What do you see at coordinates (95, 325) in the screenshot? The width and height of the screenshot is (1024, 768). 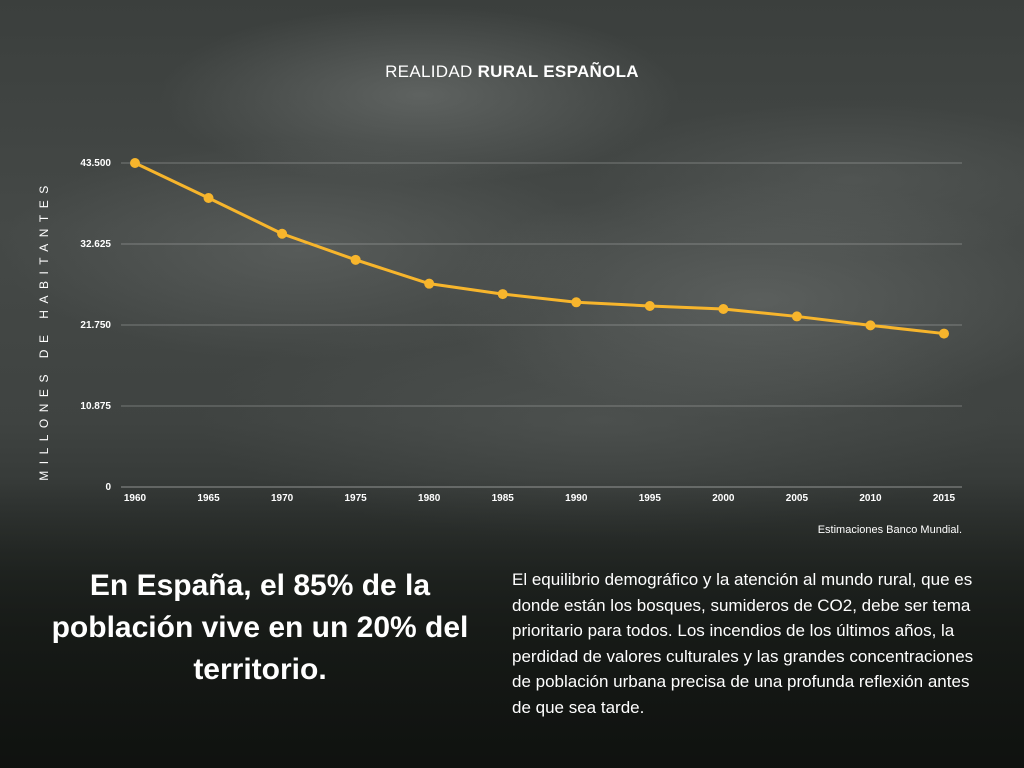 I see `y-tick-label: 21.750` at bounding box center [95, 325].